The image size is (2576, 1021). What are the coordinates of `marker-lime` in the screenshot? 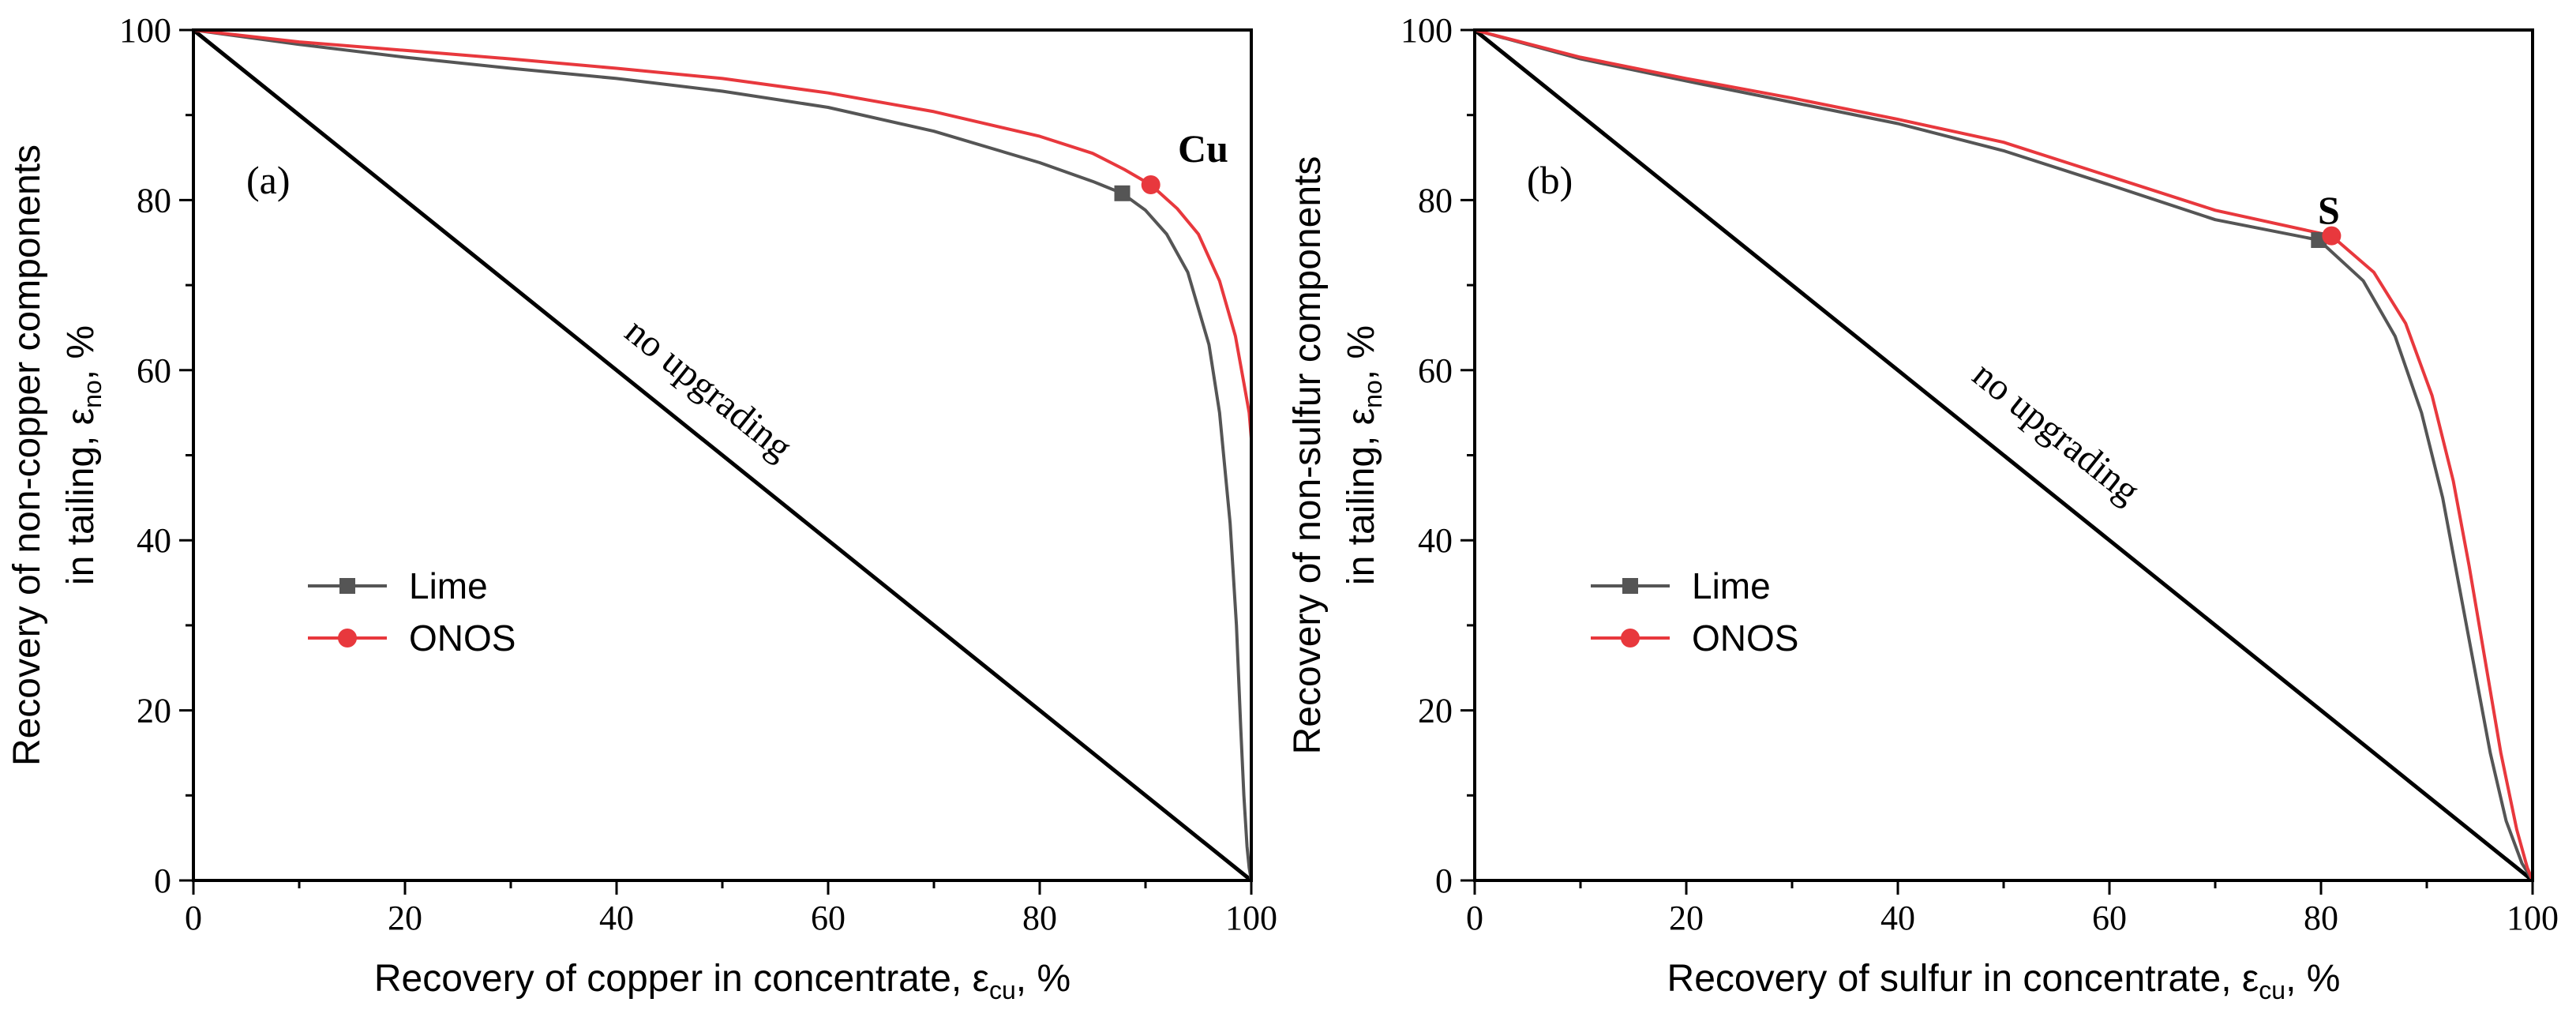 It's located at (1122, 193).